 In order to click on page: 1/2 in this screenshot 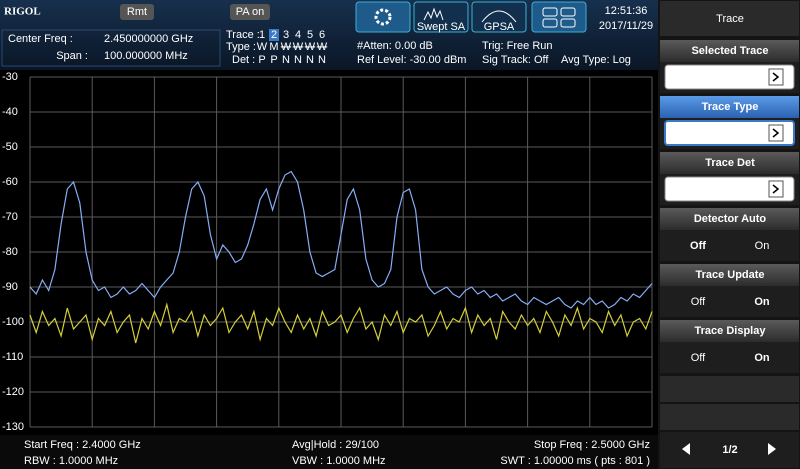, I will do `click(729, 450)`.